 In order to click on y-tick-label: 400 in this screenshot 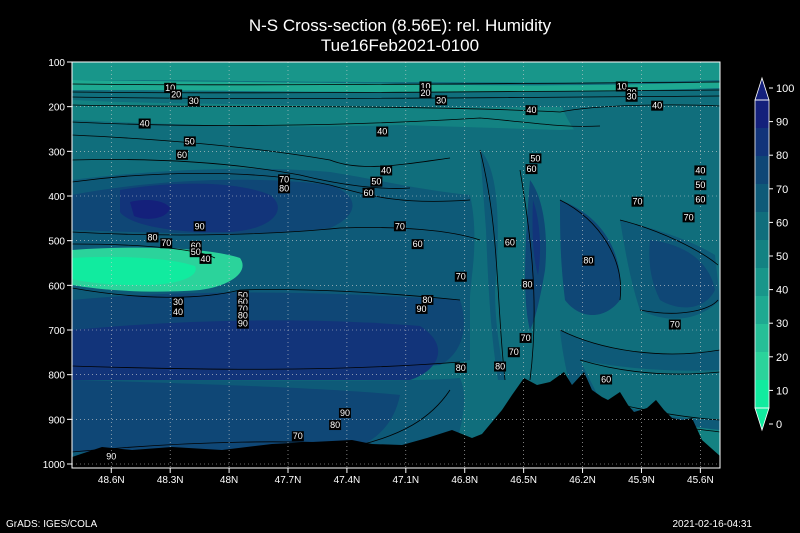, I will do `click(56, 197)`.